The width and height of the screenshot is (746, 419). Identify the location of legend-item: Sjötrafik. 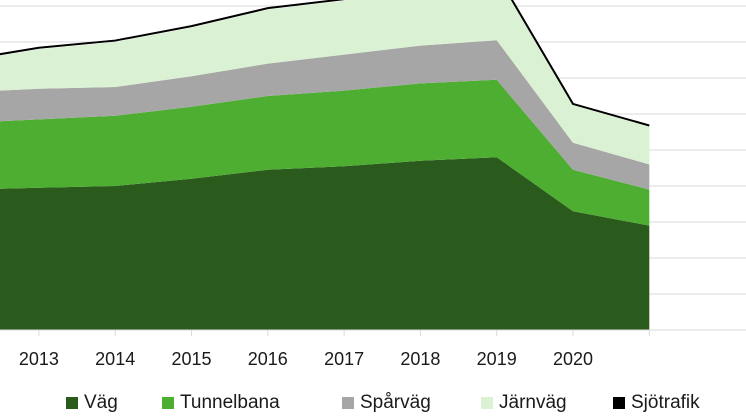
(656, 403).